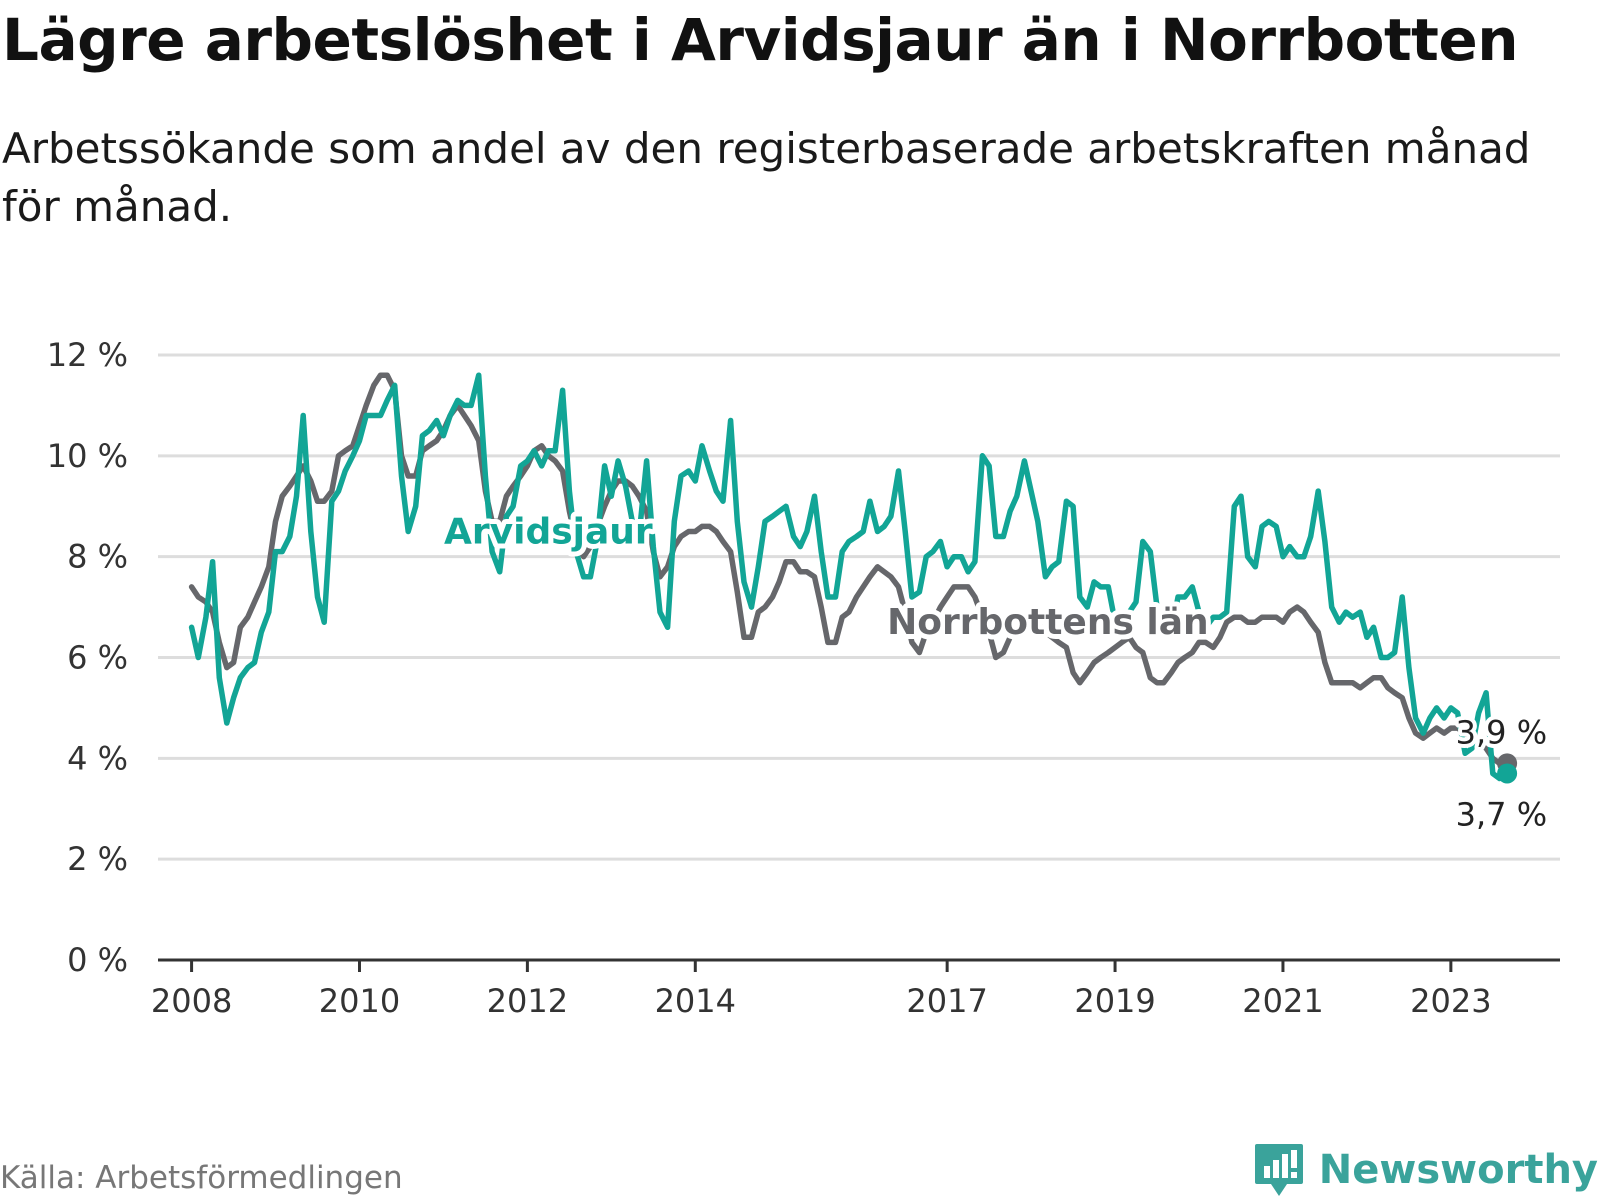  What do you see at coordinates (821, 990) in the screenshot?
I see `x-axis-ticks: 2008 2010 2012 2014 2017 2019 2021 2023` at bounding box center [821, 990].